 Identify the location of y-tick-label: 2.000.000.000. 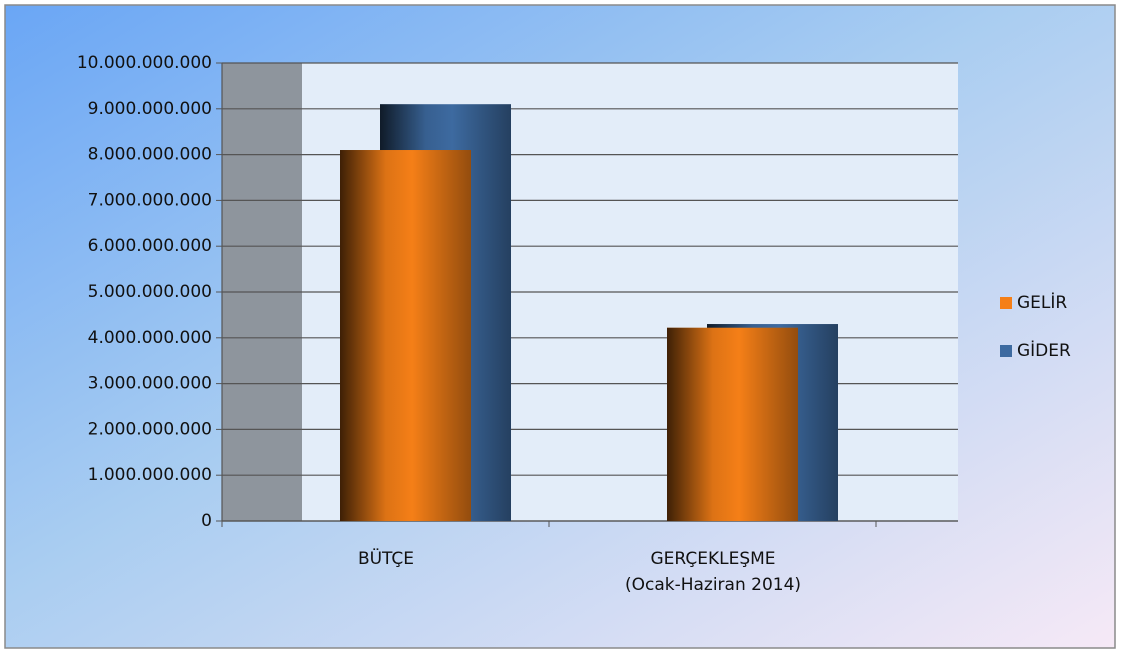
(150, 429).